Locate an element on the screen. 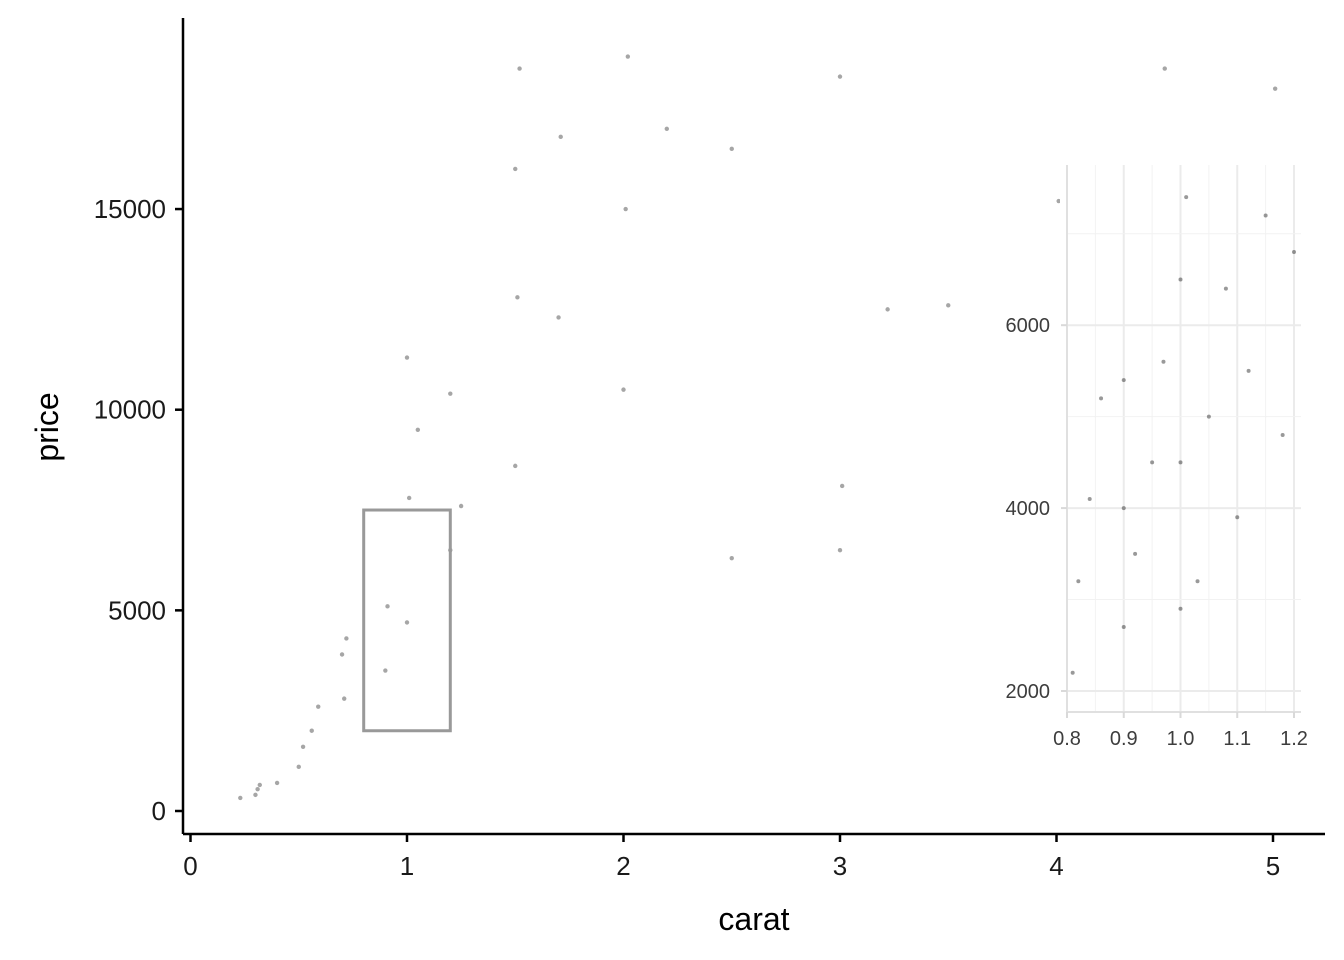 The width and height of the screenshot is (1344, 960). inset-region-highlight is located at coordinates (407, 620).